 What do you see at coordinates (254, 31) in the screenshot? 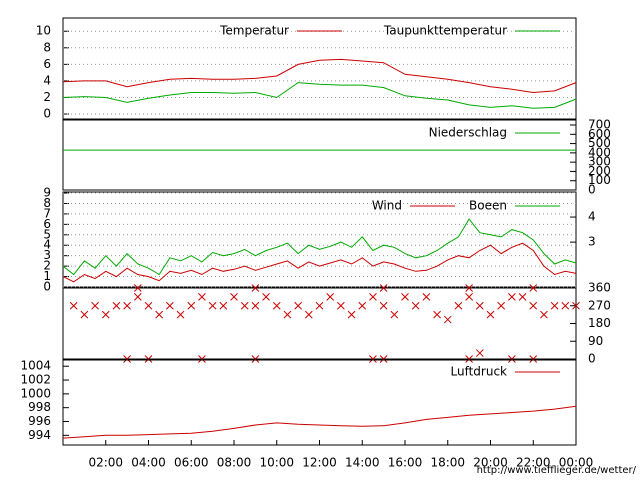
I see `legend-label: Temperatur` at bounding box center [254, 31].